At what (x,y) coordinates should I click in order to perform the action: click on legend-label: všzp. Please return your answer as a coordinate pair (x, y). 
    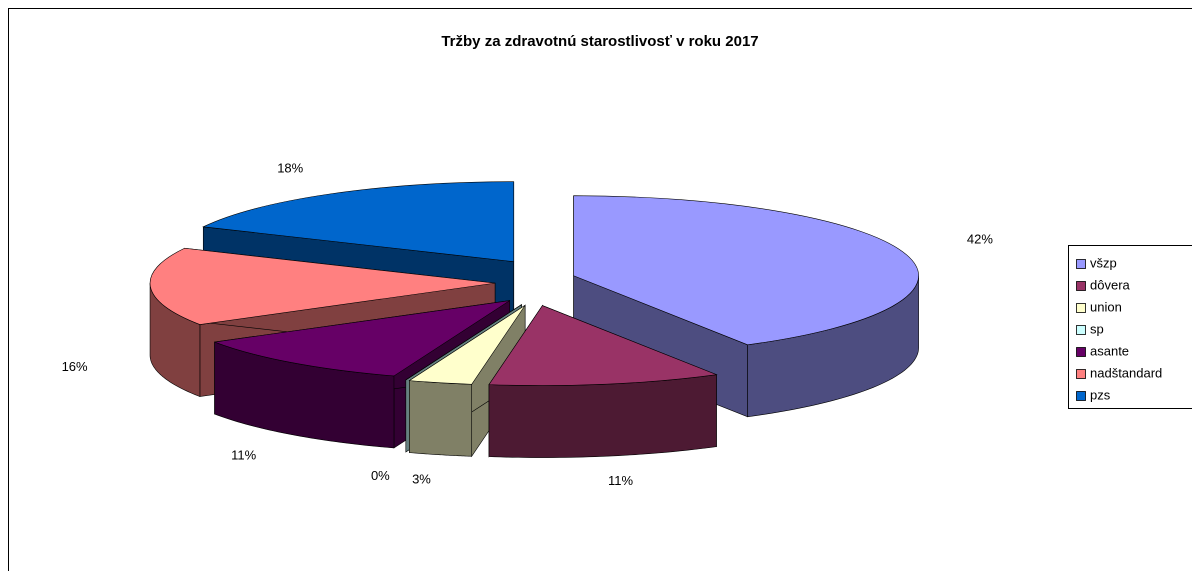
    Looking at the image, I should click on (1103, 262).